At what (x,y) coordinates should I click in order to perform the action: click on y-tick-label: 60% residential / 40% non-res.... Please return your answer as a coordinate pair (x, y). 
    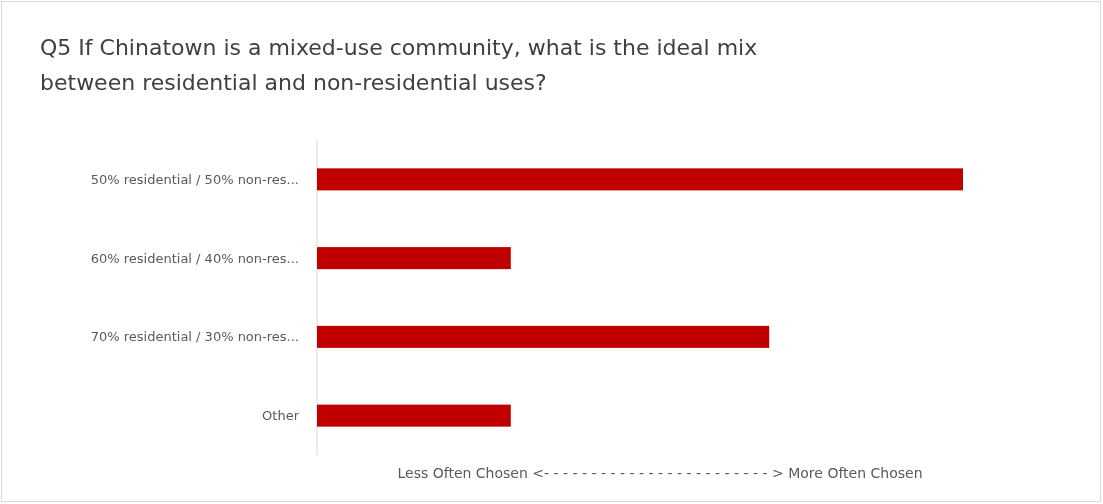
    Looking at the image, I should click on (194, 258).